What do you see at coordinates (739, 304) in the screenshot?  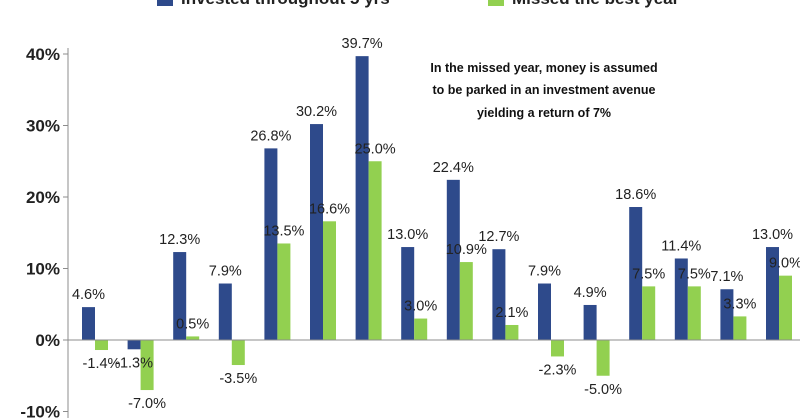 I see `data-label-missed: 3.3%` at bounding box center [739, 304].